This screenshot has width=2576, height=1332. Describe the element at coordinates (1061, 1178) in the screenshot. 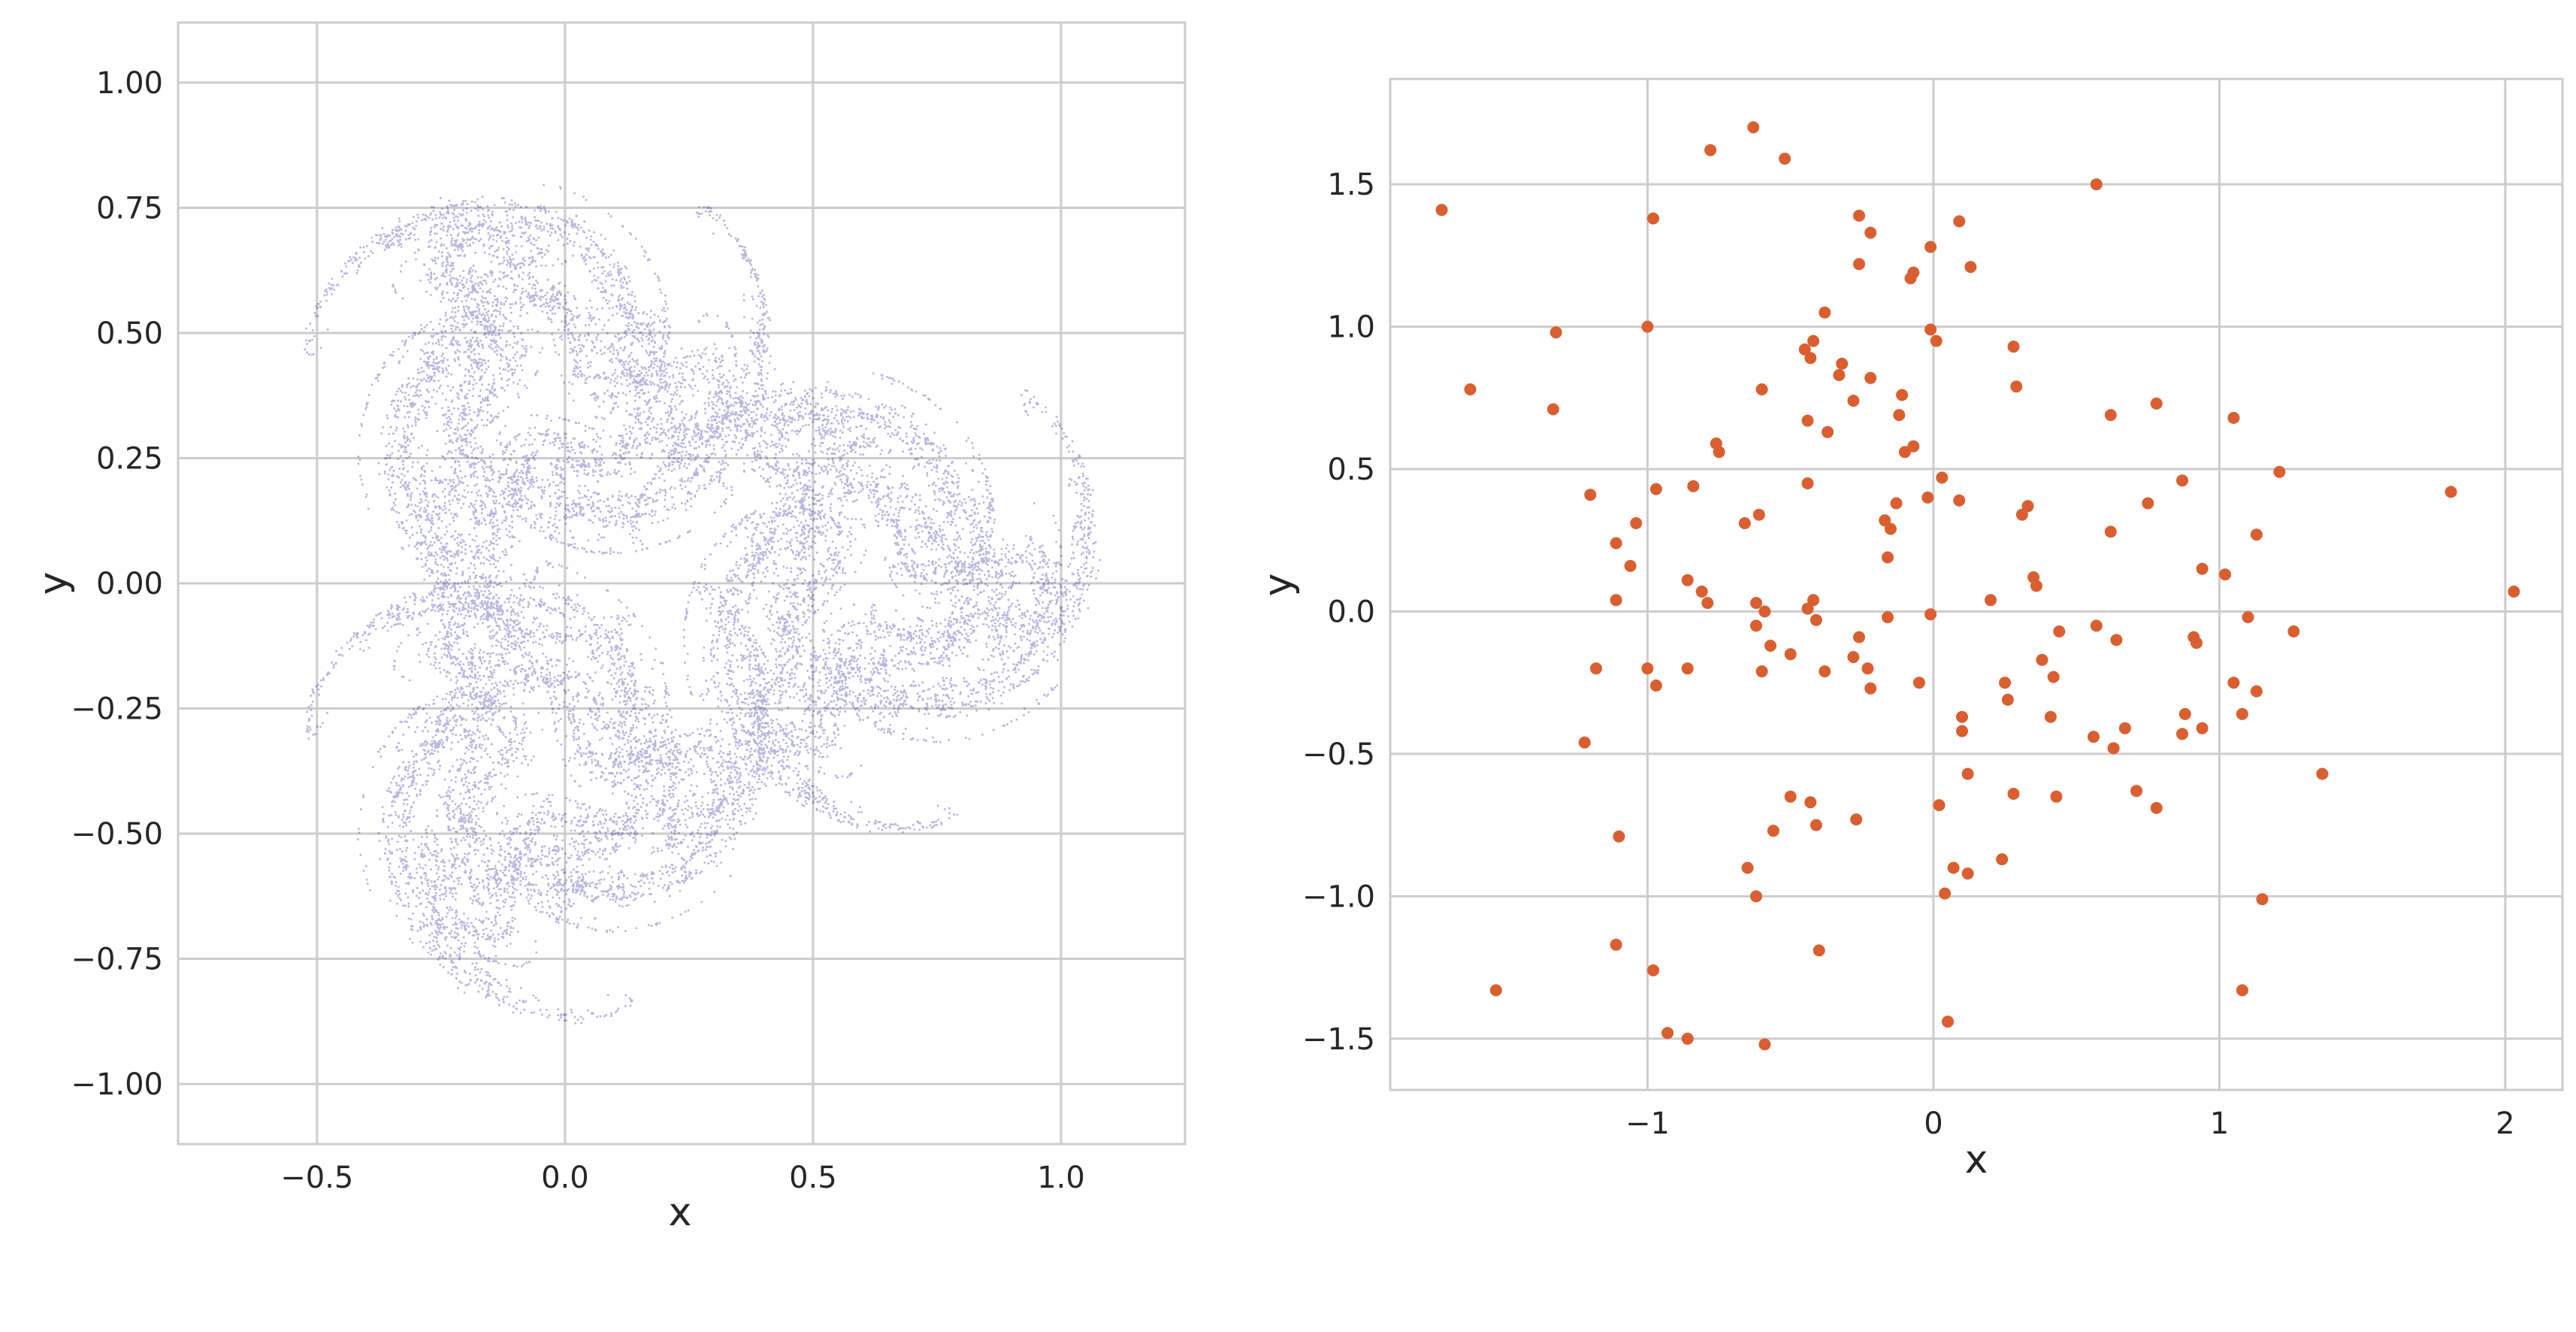

I see `x-tick-label: 1.0` at that location.